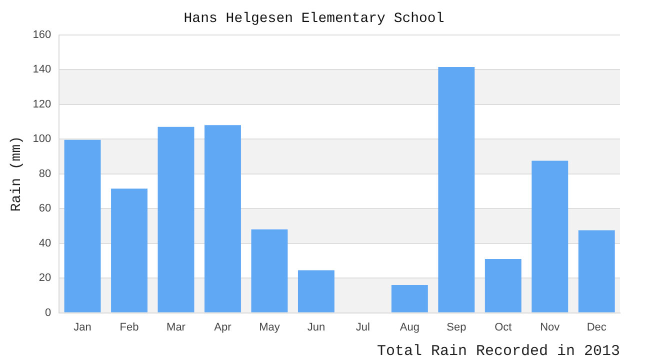  Describe the element at coordinates (176, 327) in the screenshot. I see `x-tick-label: Mar` at that location.